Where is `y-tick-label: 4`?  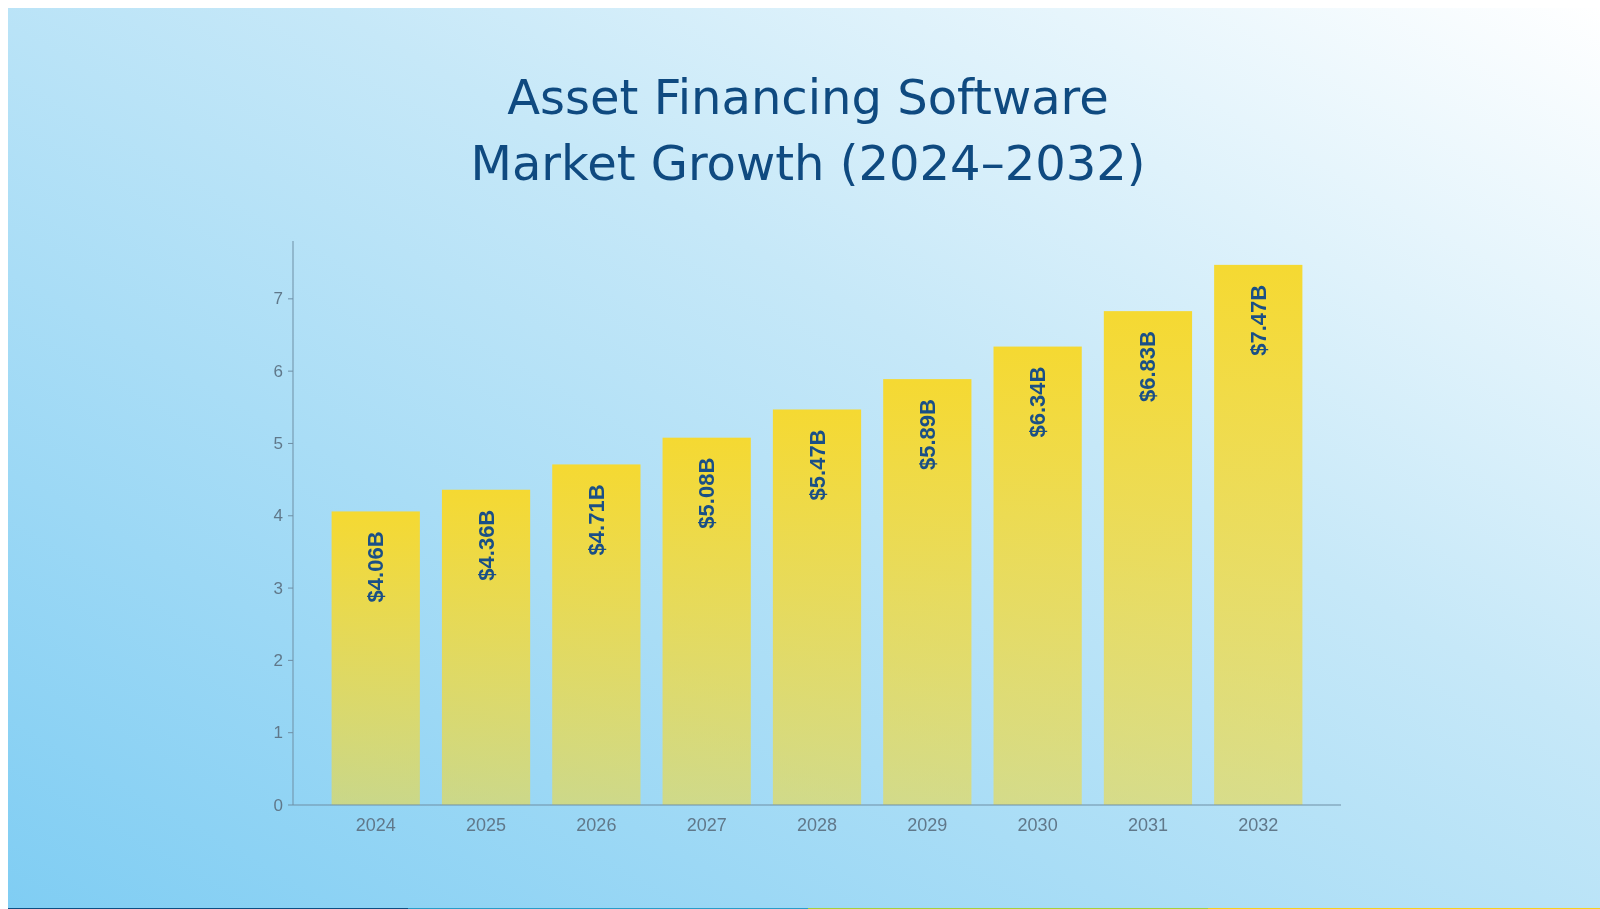
y-tick-label: 4 is located at coordinates (278, 516).